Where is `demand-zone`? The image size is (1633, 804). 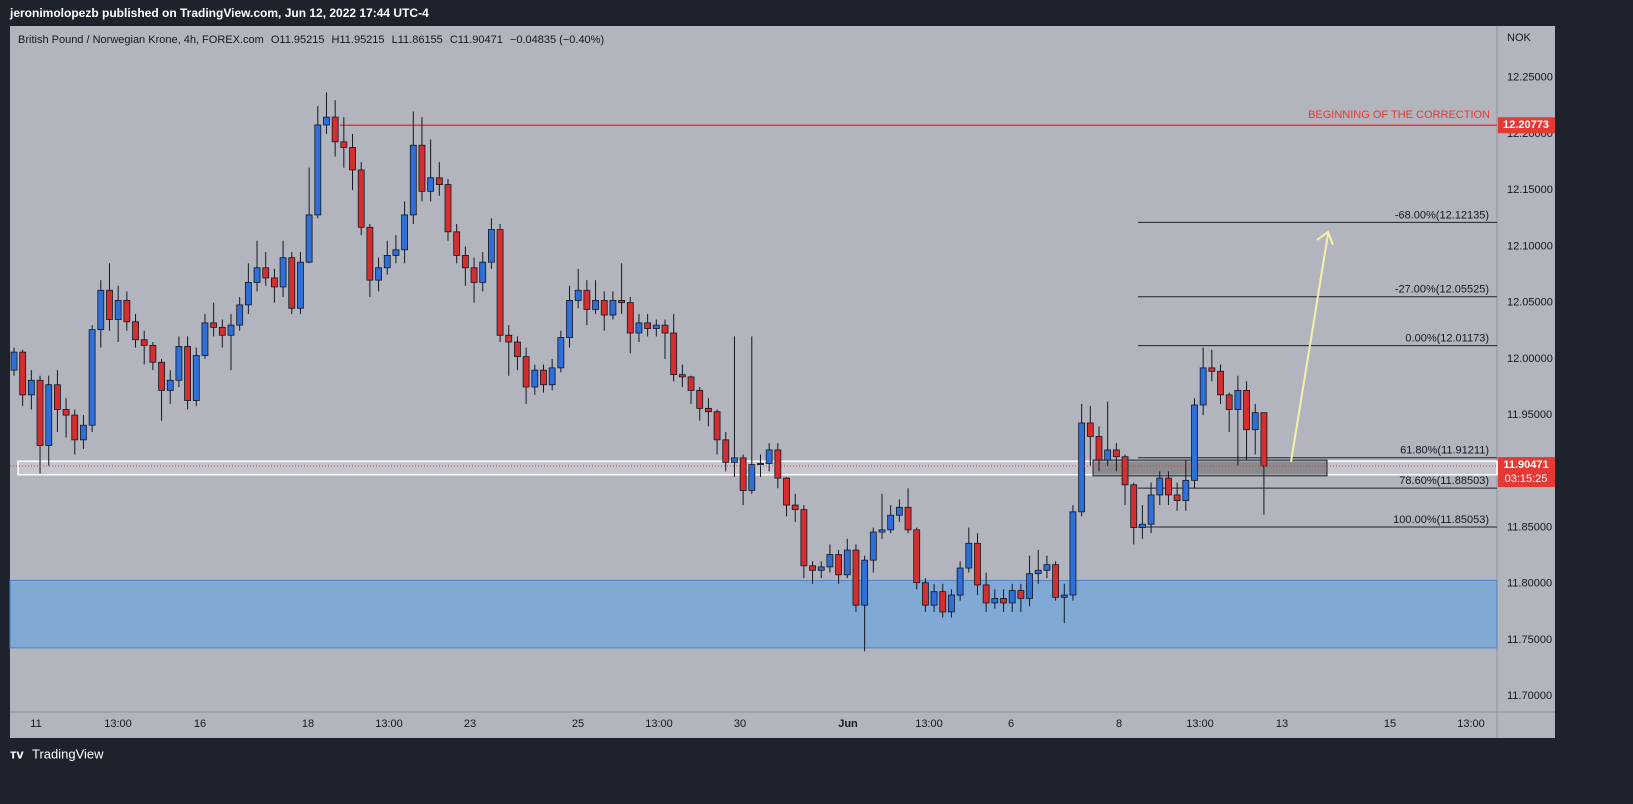 demand-zone is located at coordinates (753, 614).